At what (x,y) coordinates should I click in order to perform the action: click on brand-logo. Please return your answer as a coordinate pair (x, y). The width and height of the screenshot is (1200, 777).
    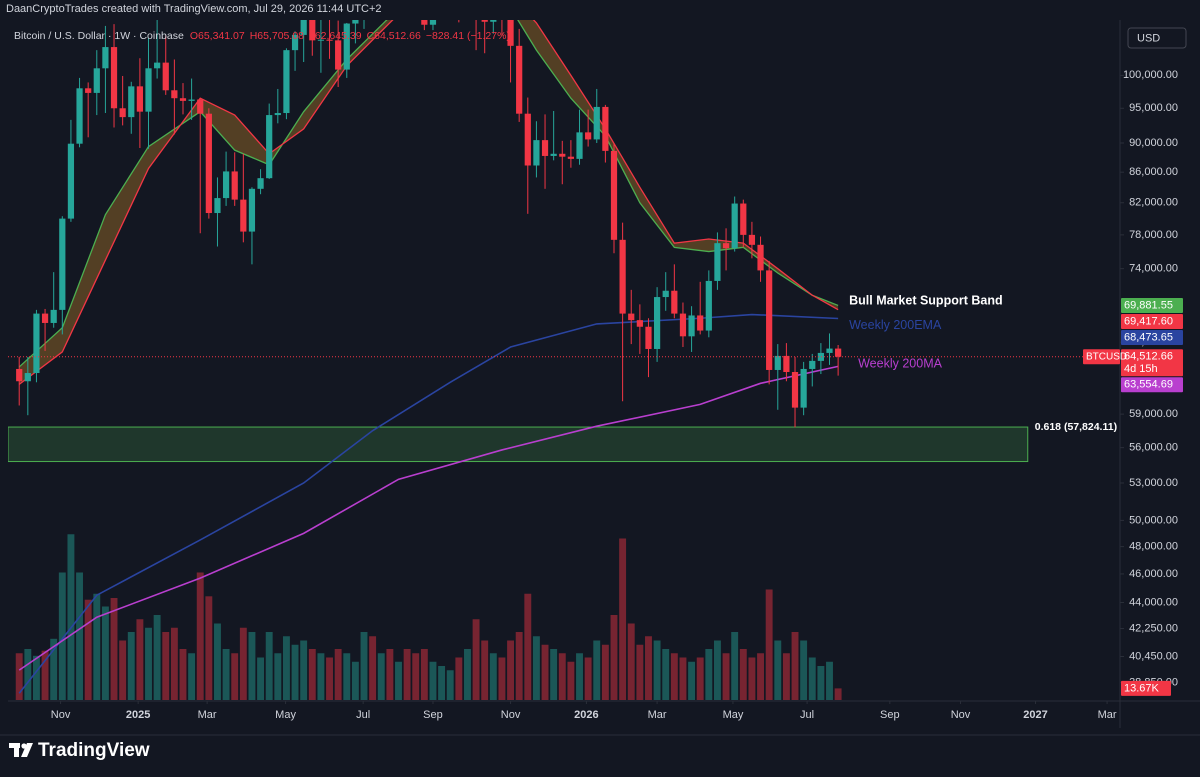
    Looking at the image, I should click on (21, 750).